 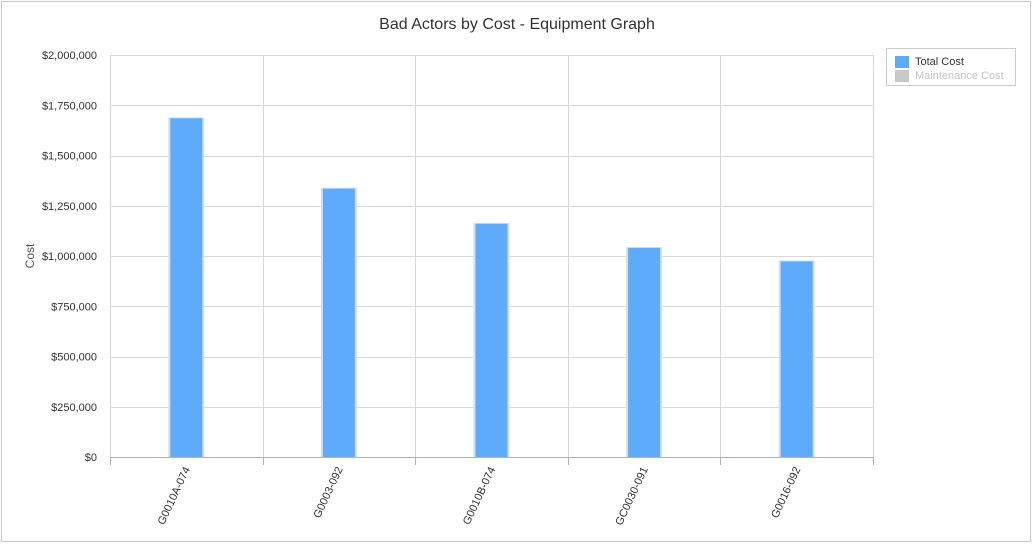 I want to click on x-tick-label: G0003-092, so click(x=328, y=492).